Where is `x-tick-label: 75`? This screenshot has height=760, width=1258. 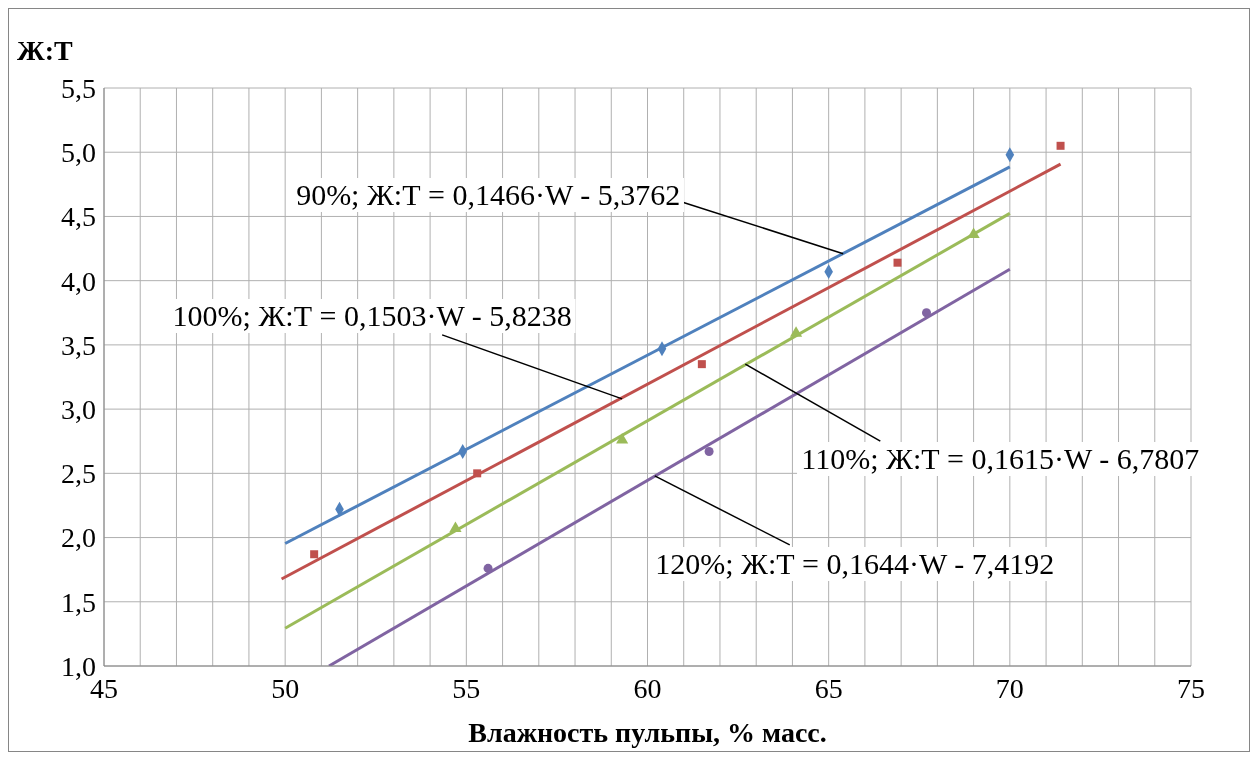
x-tick-label: 75 is located at coordinates (1191, 688).